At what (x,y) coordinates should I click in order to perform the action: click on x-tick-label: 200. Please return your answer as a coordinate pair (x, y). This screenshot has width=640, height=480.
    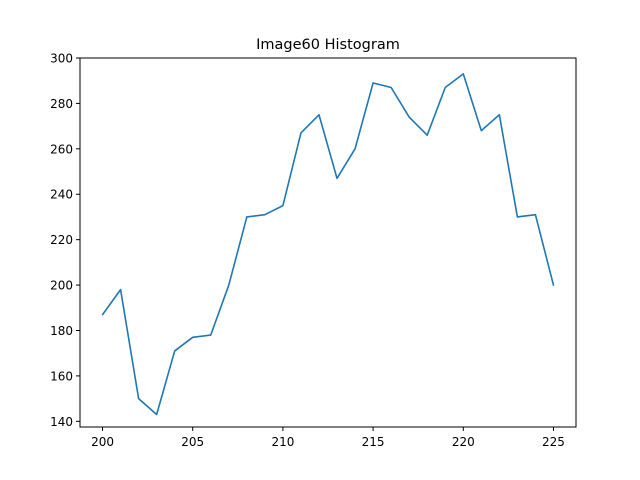
    Looking at the image, I should click on (102, 442).